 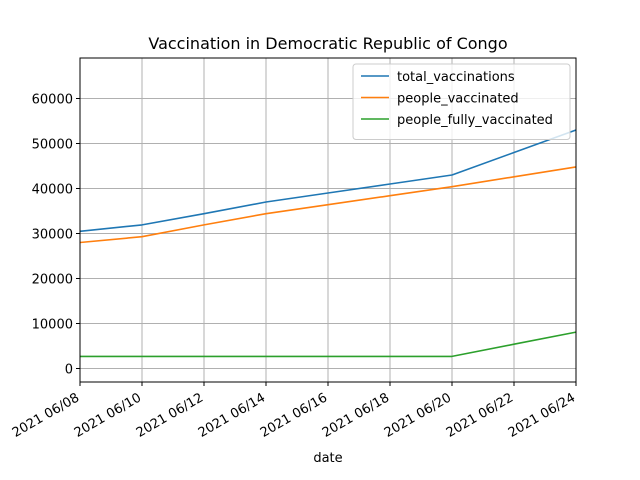 What do you see at coordinates (52, 145) in the screenshot?
I see `y-tick-label: 50000` at bounding box center [52, 145].